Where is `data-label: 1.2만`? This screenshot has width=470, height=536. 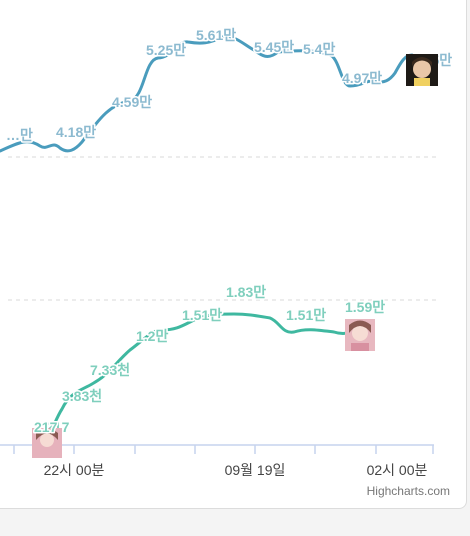 data-label: 1.2만 is located at coordinates (152, 336).